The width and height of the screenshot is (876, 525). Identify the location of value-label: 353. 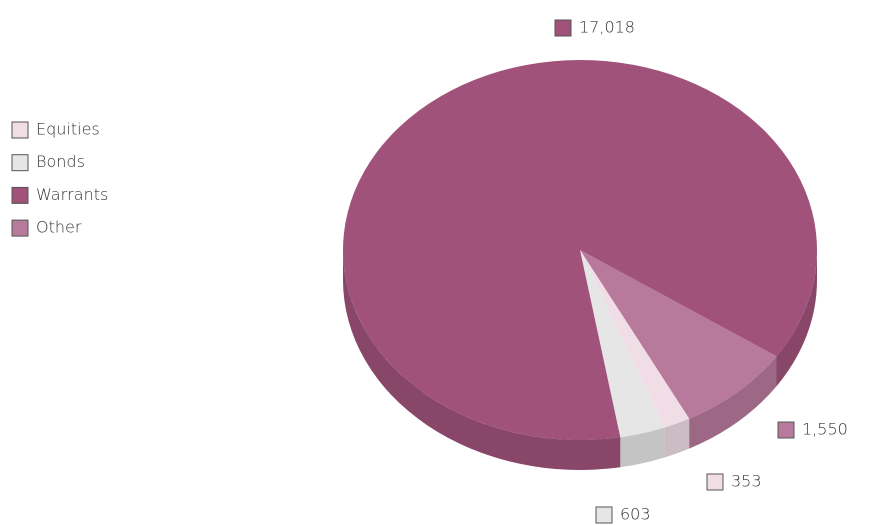
(746, 481).